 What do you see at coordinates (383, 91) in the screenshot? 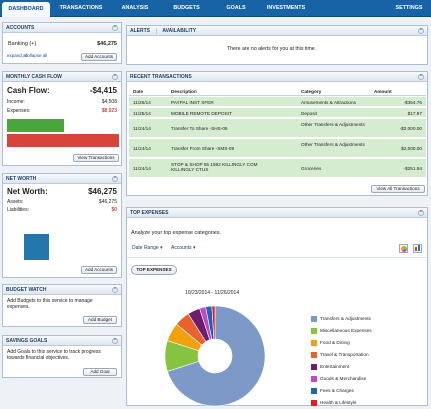
I see `header-amount: Amount` at bounding box center [383, 91].